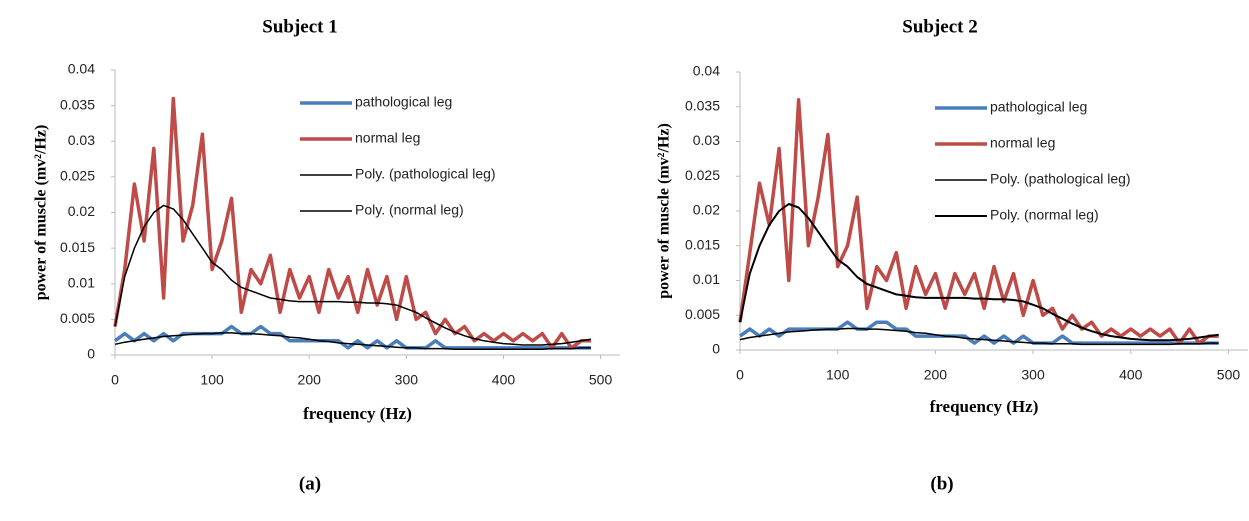 The width and height of the screenshot is (1249, 521). Describe the element at coordinates (941, 483) in the screenshot. I see `caption: (b)` at that location.